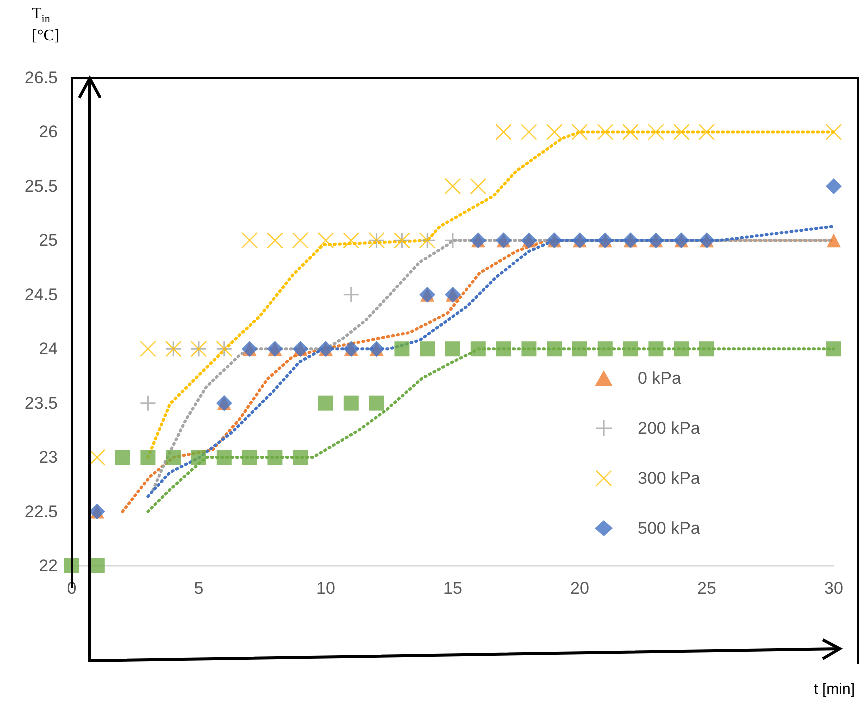 This screenshot has width=859, height=705. I want to click on legend-label: 300 kPa, so click(669, 478).